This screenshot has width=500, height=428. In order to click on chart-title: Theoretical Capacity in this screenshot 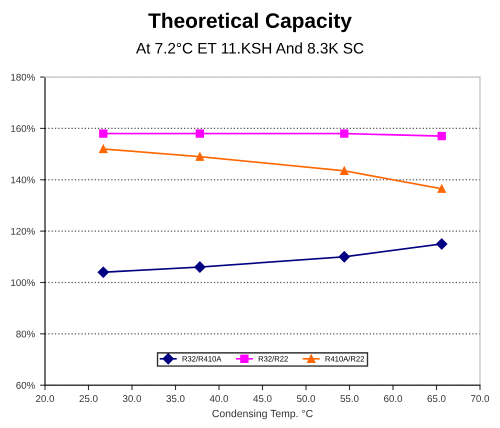, I will do `click(250, 22)`.